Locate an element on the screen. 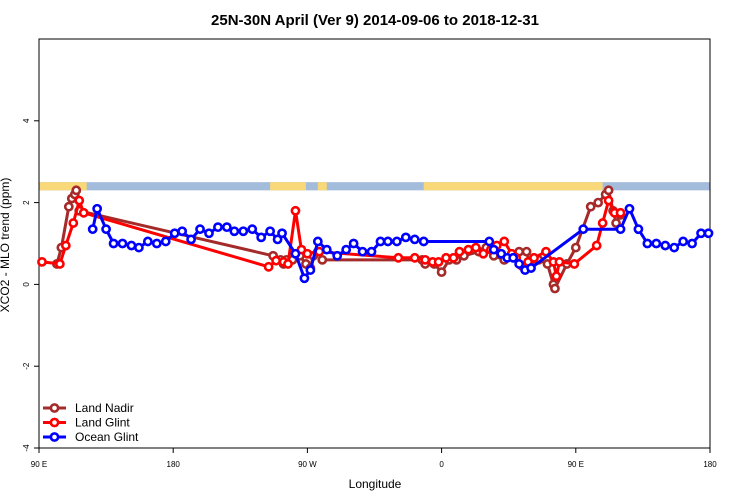 The image size is (750, 500). y-tick-label-3: 2 is located at coordinates (26, 202).